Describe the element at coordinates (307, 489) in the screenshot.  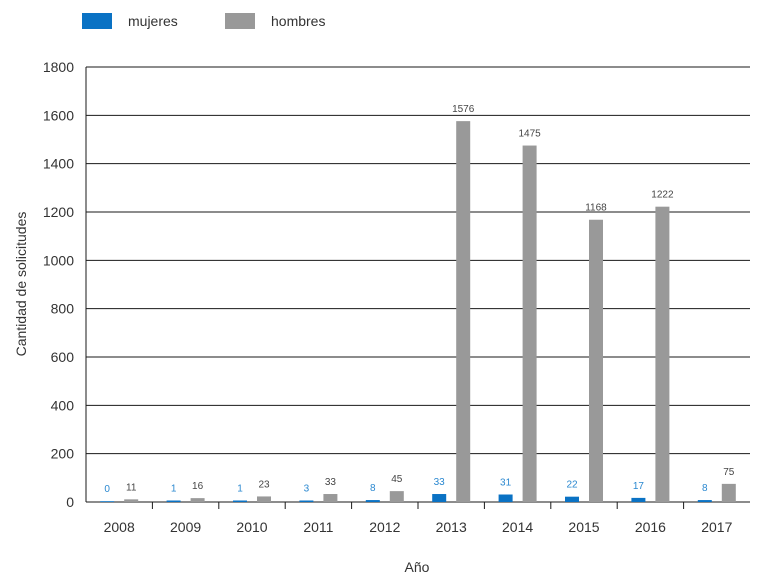
I see `data-label-mujeres: 3` at that location.